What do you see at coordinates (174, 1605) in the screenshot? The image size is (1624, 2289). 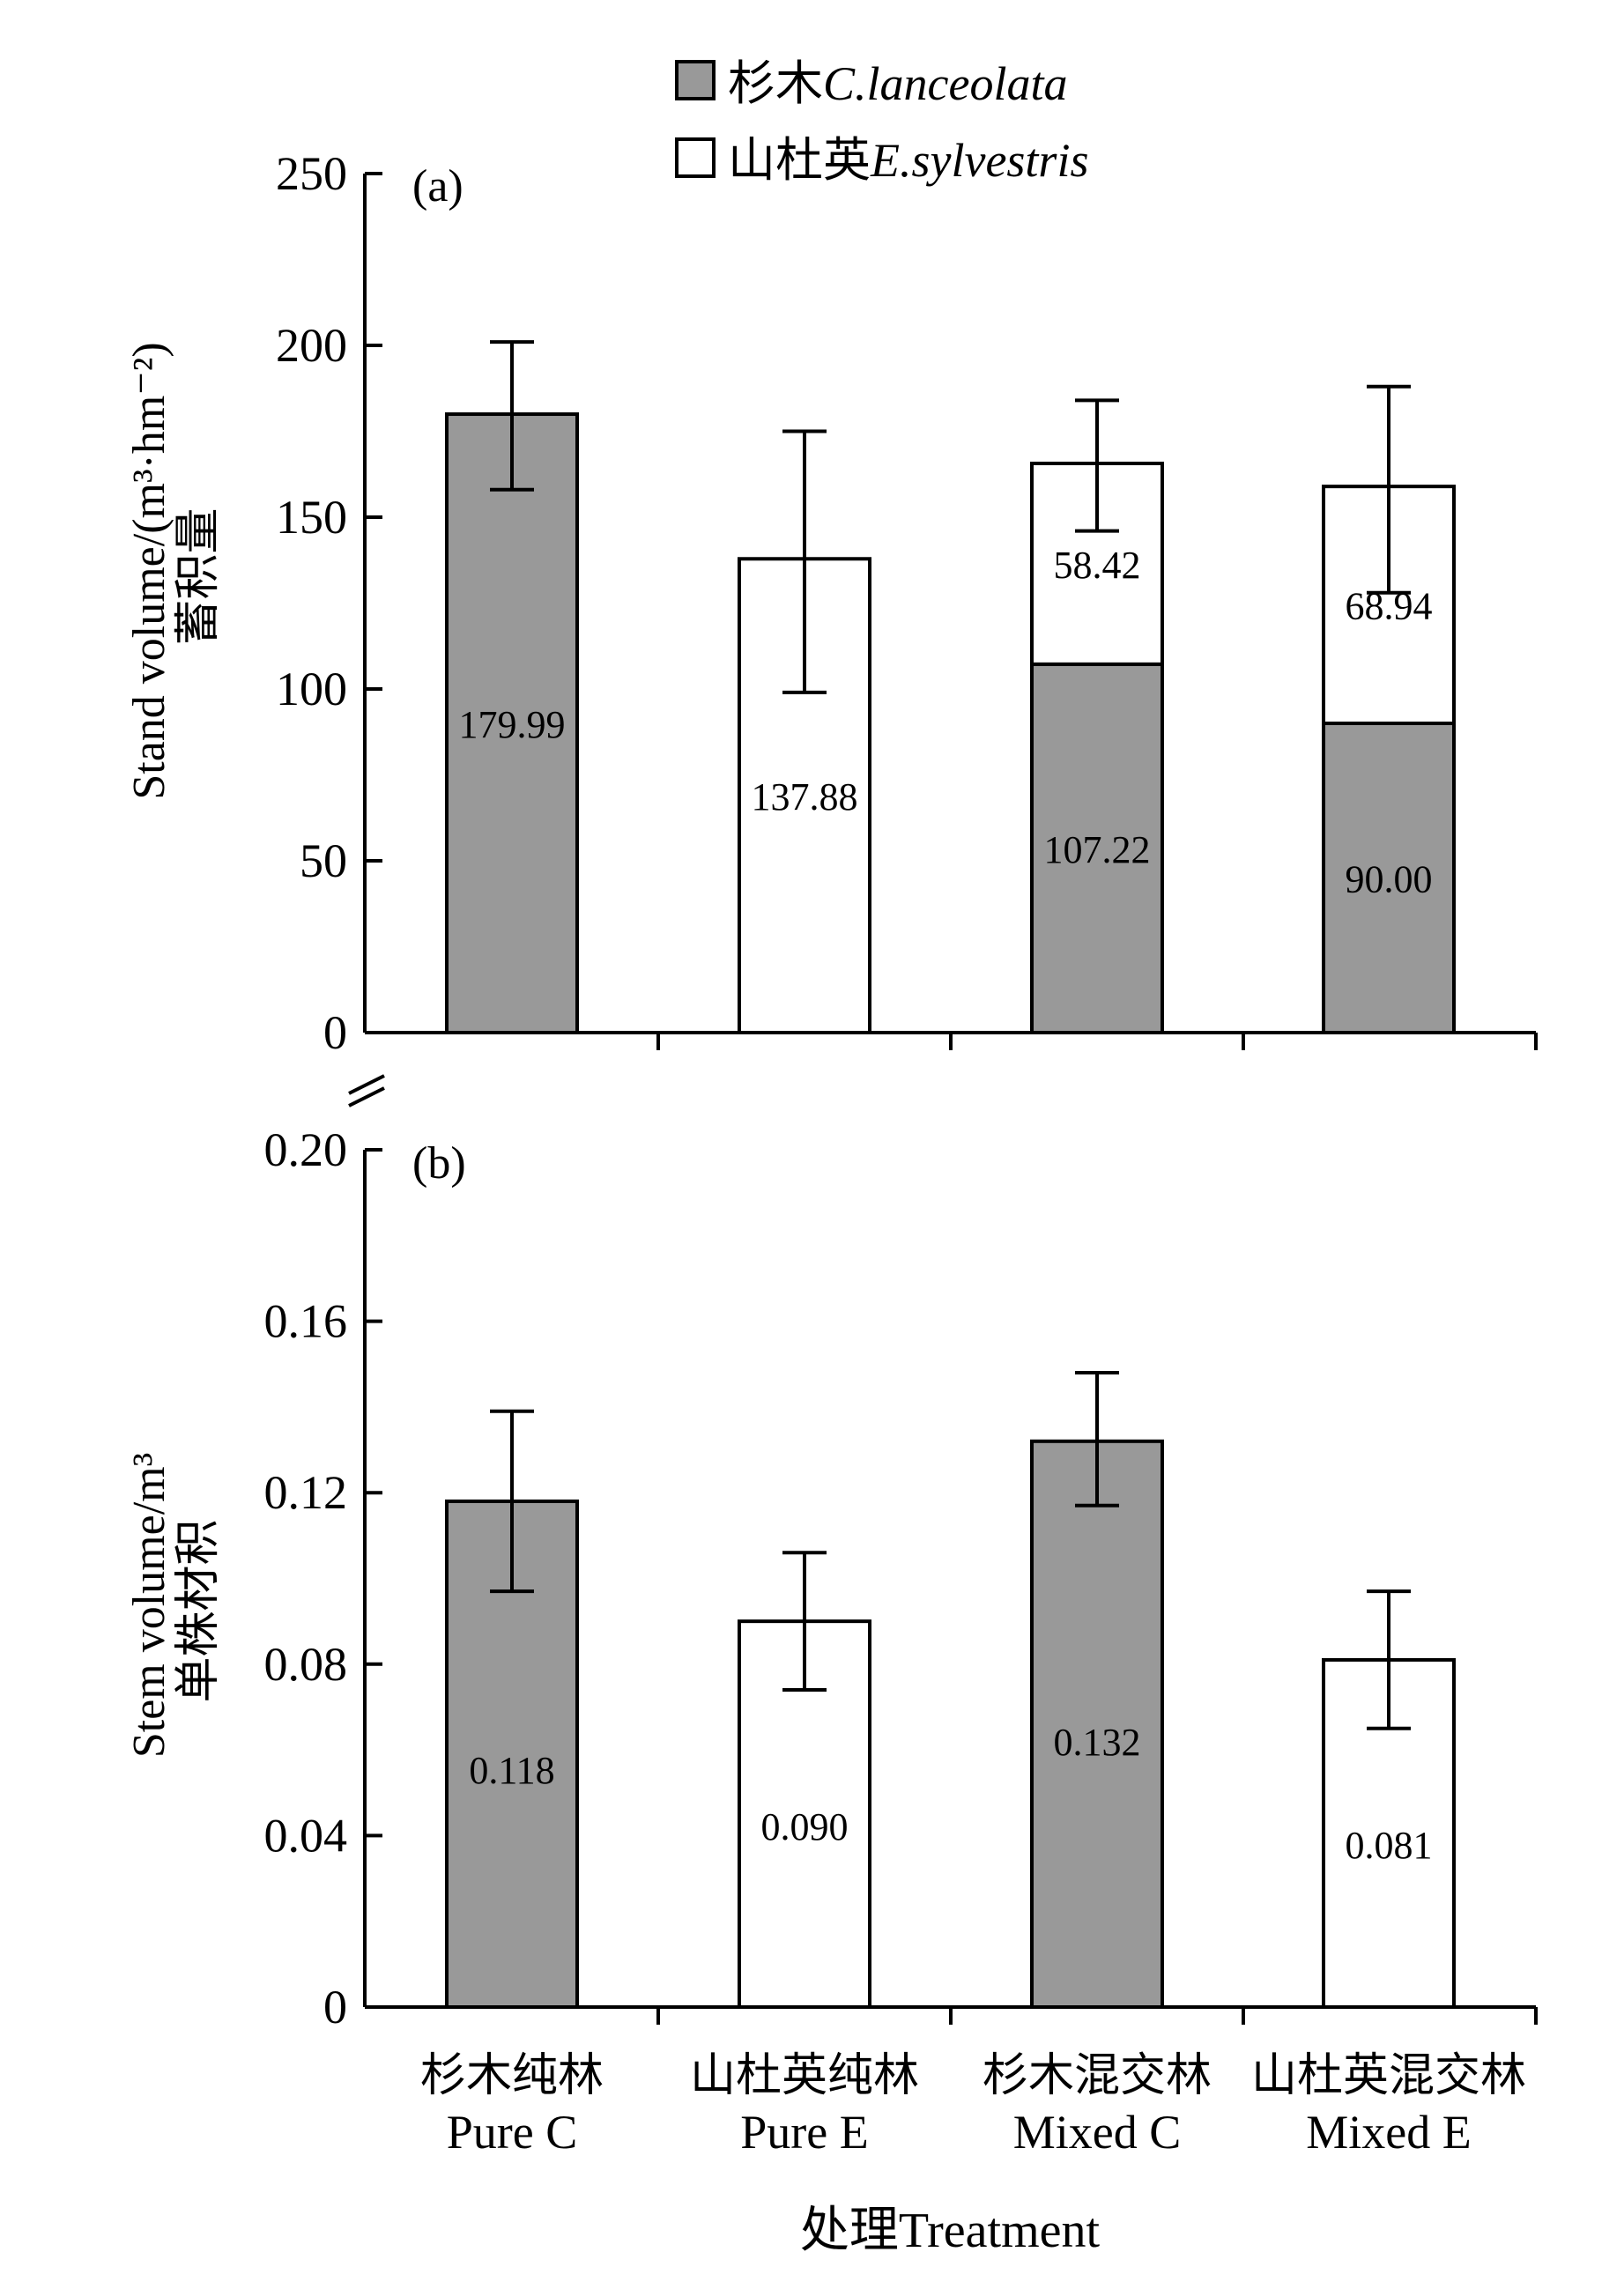 I see `panel-b-ylabel: 单株材积 Stem volume/m³` at bounding box center [174, 1605].